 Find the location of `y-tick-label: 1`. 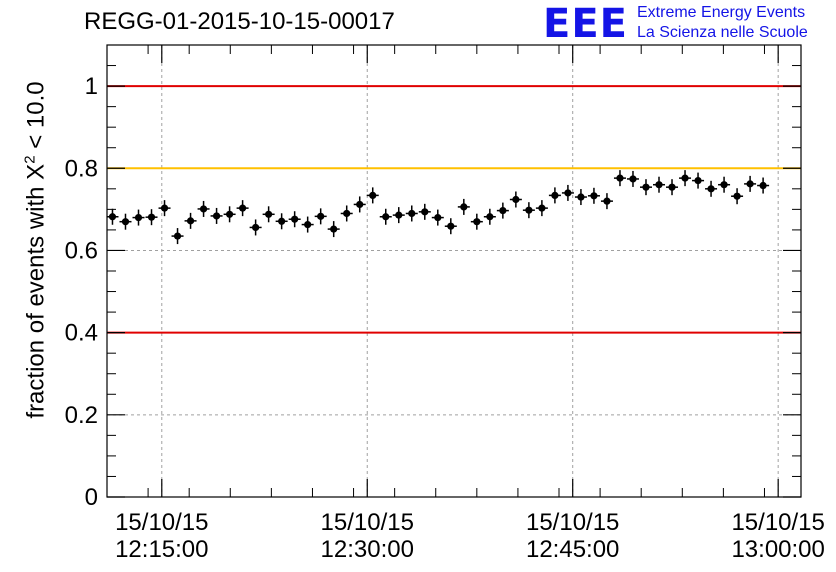

y-tick-label: 1 is located at coordinates (91, 86).